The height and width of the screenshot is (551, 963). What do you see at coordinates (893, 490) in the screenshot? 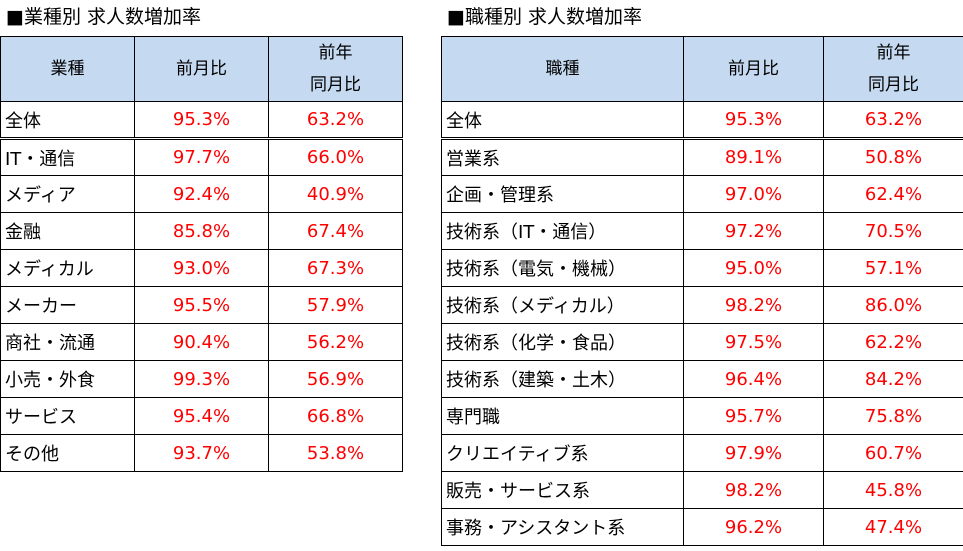
I see `row-yoy: 45.8%` at bounding box center [893, 490].